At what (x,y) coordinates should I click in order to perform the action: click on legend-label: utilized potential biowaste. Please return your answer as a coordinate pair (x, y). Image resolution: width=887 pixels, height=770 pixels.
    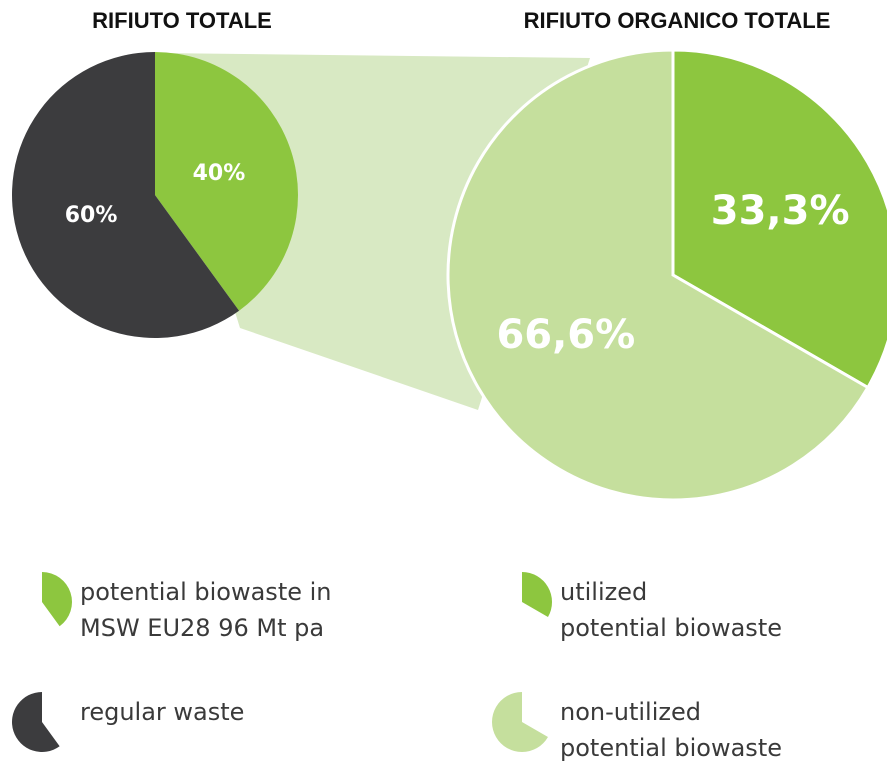
    Looking at the image, I should click on (671, 610).